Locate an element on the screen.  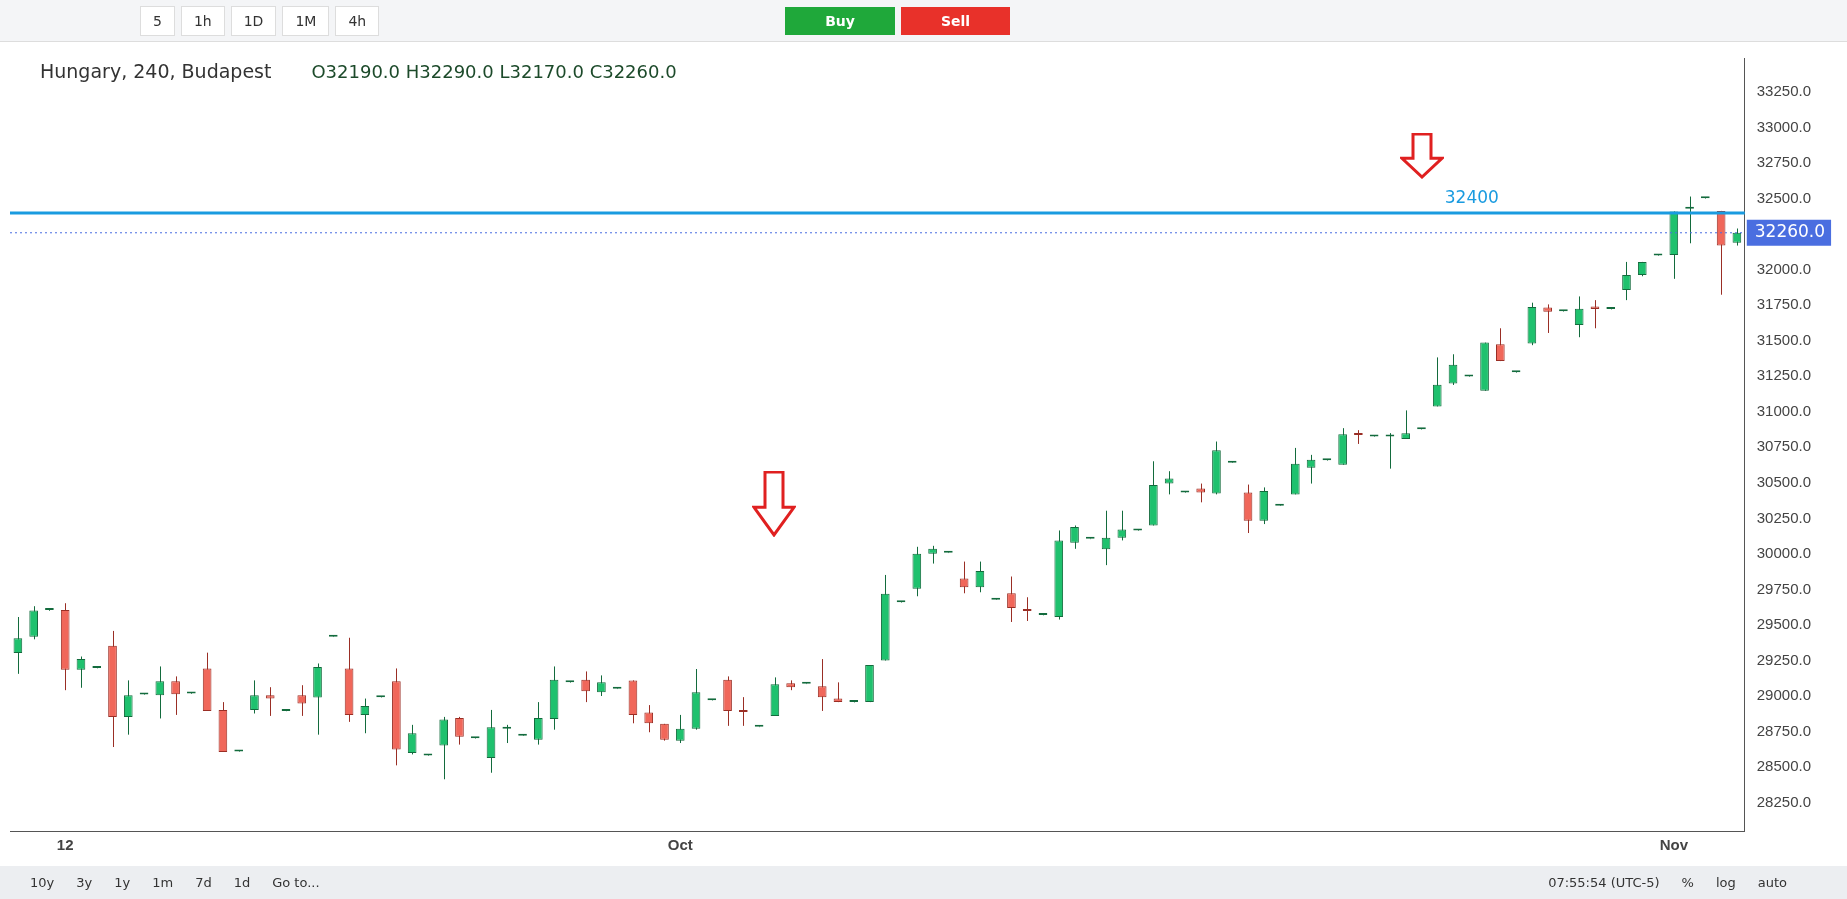
y-tick-label: 31500.0 is located at coordinates (1784, 339).